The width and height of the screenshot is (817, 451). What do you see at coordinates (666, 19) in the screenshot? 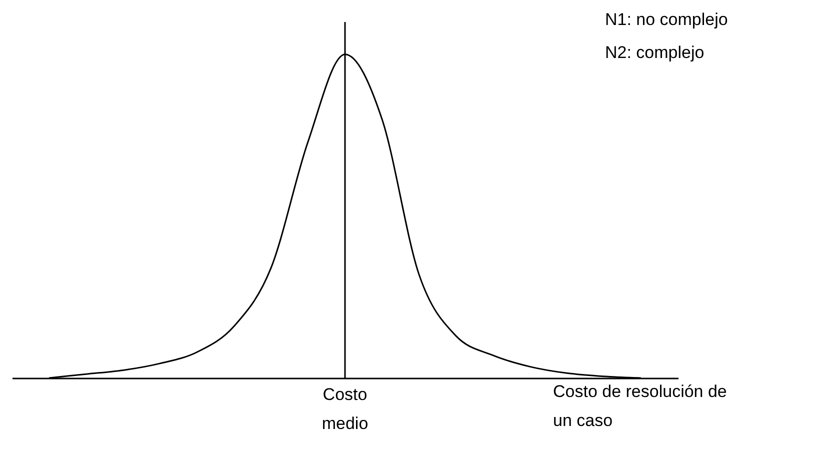
I see `text: N1: no complejo` at bounding box center [666, 19].